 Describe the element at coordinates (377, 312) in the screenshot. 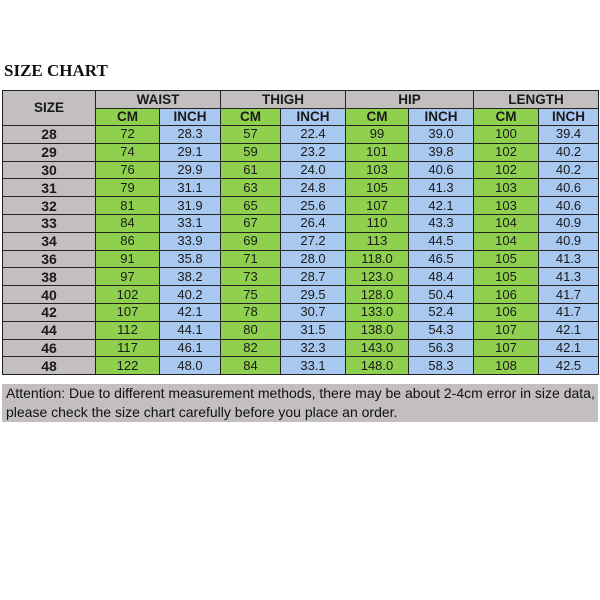

I see `hip-cm-cell: 133.0` at that location.